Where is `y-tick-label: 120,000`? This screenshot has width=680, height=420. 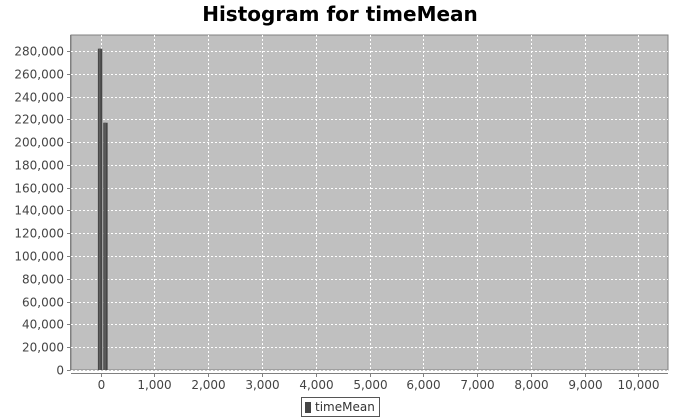 y-tick-label: 120,000 is located at coordinates (39, 234).